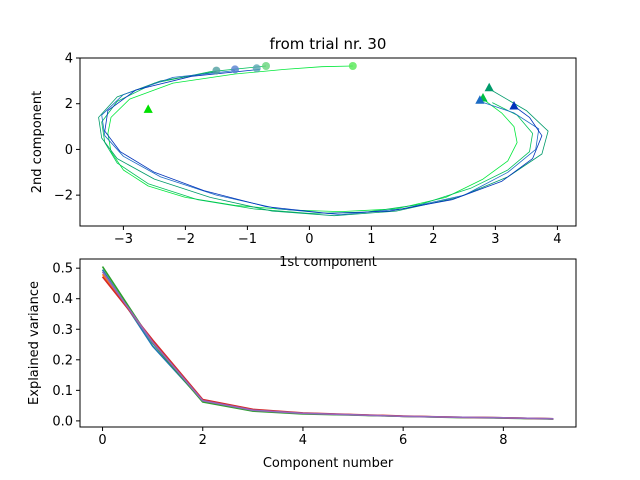  Describe the element at coordinates (69, 59) in the screenshot. I see `trajectory-y-tick-label: 4` at that location.